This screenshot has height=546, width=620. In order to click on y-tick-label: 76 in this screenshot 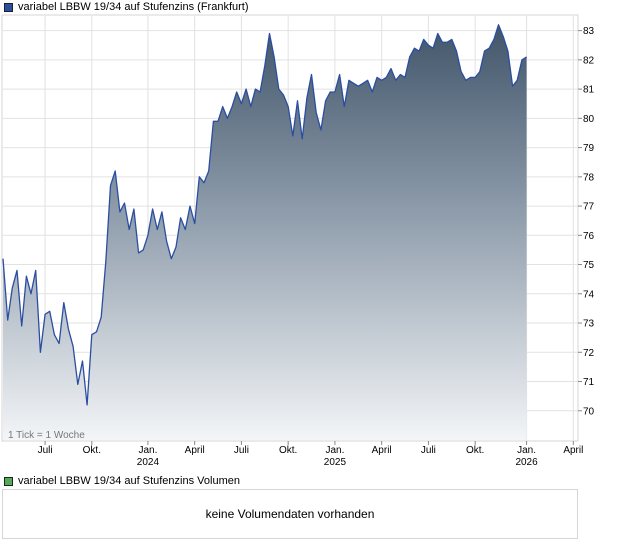, I will do `click(589, 236)`.